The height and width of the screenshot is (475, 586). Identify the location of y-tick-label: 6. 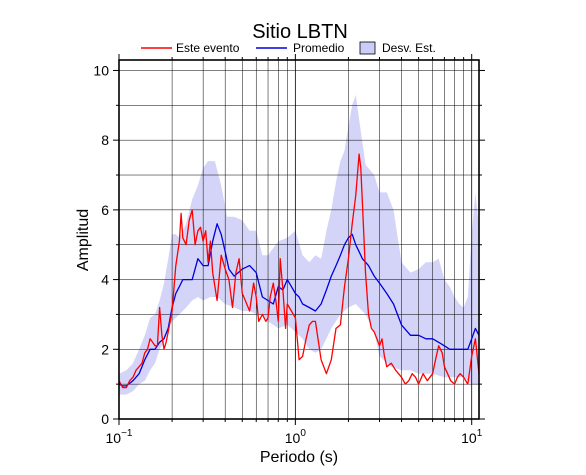
(105, 210).